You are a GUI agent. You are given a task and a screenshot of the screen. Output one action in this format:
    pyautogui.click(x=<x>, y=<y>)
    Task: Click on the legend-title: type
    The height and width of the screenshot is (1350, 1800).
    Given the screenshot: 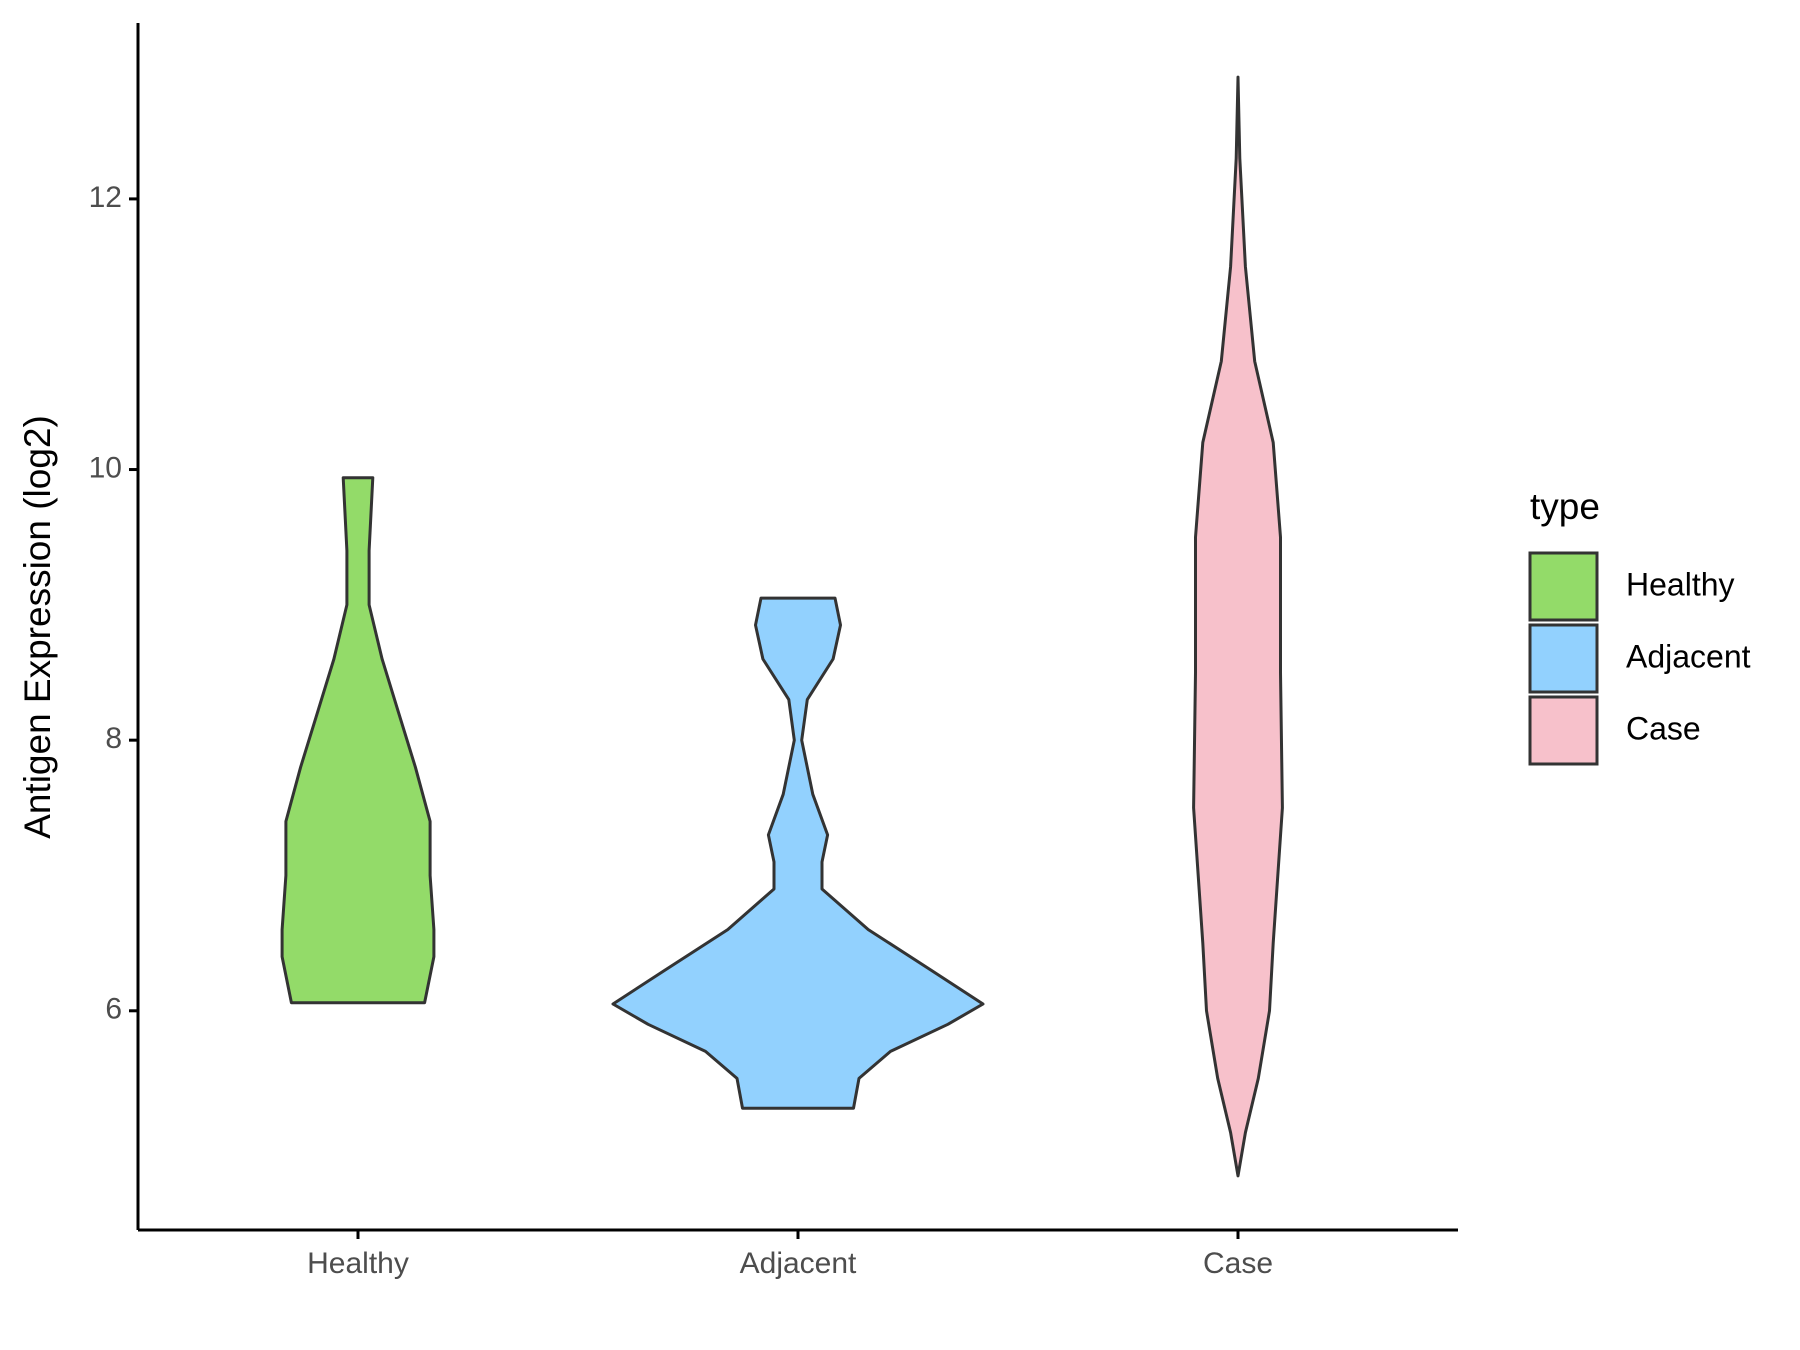 What is the action you would take?
    pyautogui.click(x=1565, y=506)
    